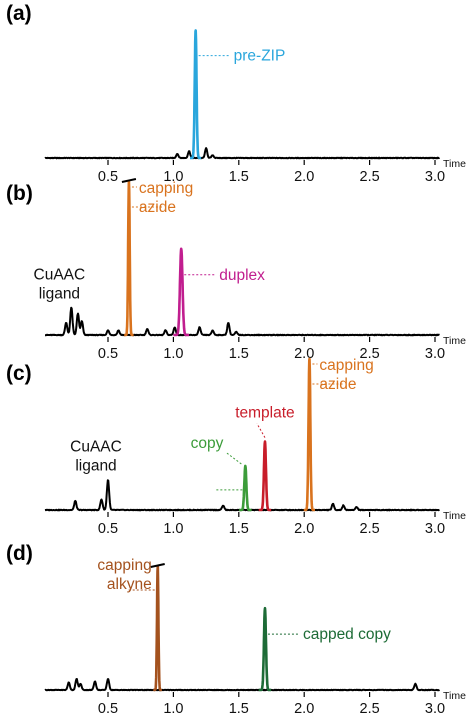 The image size is (473, 722). What do you see at coordinates (19, 553) in the screenshot?
I see `panel-letter: (d)` at bounding box center [19, 553].